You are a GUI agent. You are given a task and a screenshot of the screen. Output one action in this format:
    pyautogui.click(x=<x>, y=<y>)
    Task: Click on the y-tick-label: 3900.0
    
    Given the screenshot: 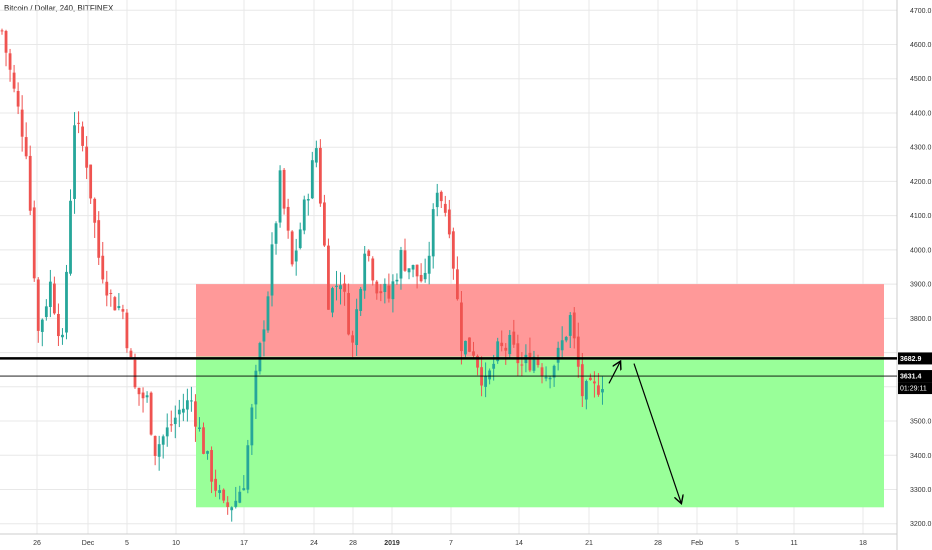 What is the action you would take?
    pyautogui.click(x=921, y=285)
    